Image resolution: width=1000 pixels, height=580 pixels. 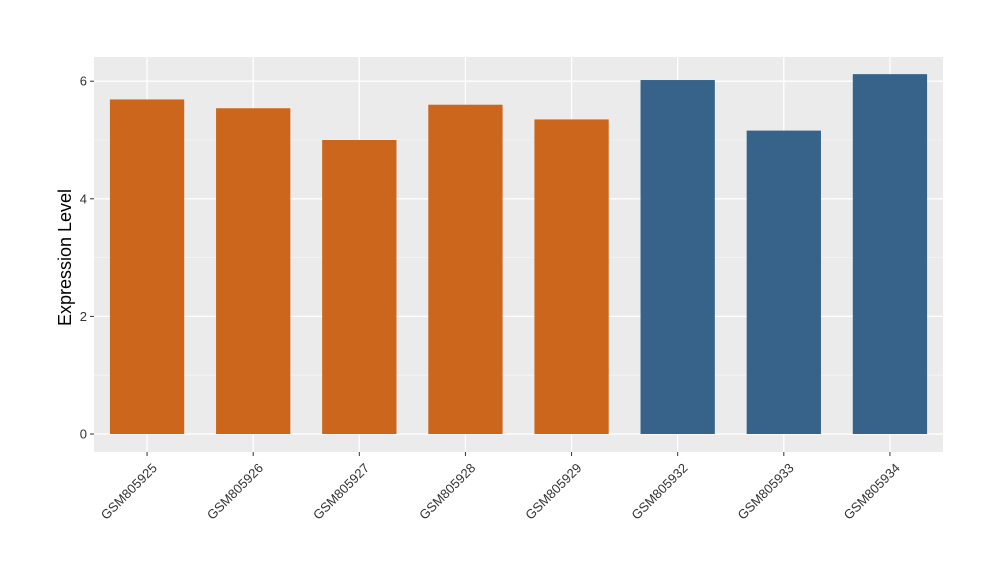 I want to click on y-tick-label: 4, so click(x=83, y=198).